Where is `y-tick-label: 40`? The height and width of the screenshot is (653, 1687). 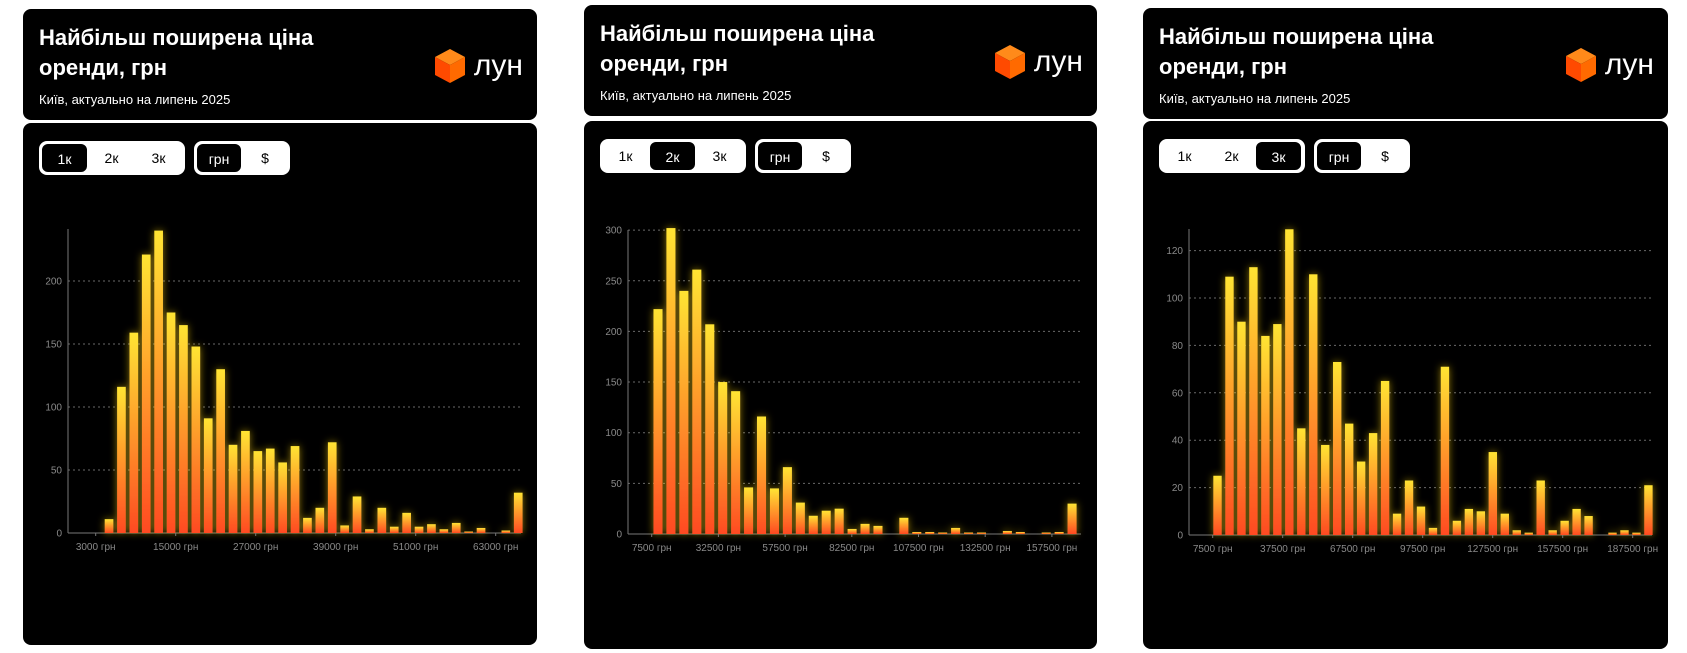 y-tick-label: 40 is located at coordinates (1178, 441).